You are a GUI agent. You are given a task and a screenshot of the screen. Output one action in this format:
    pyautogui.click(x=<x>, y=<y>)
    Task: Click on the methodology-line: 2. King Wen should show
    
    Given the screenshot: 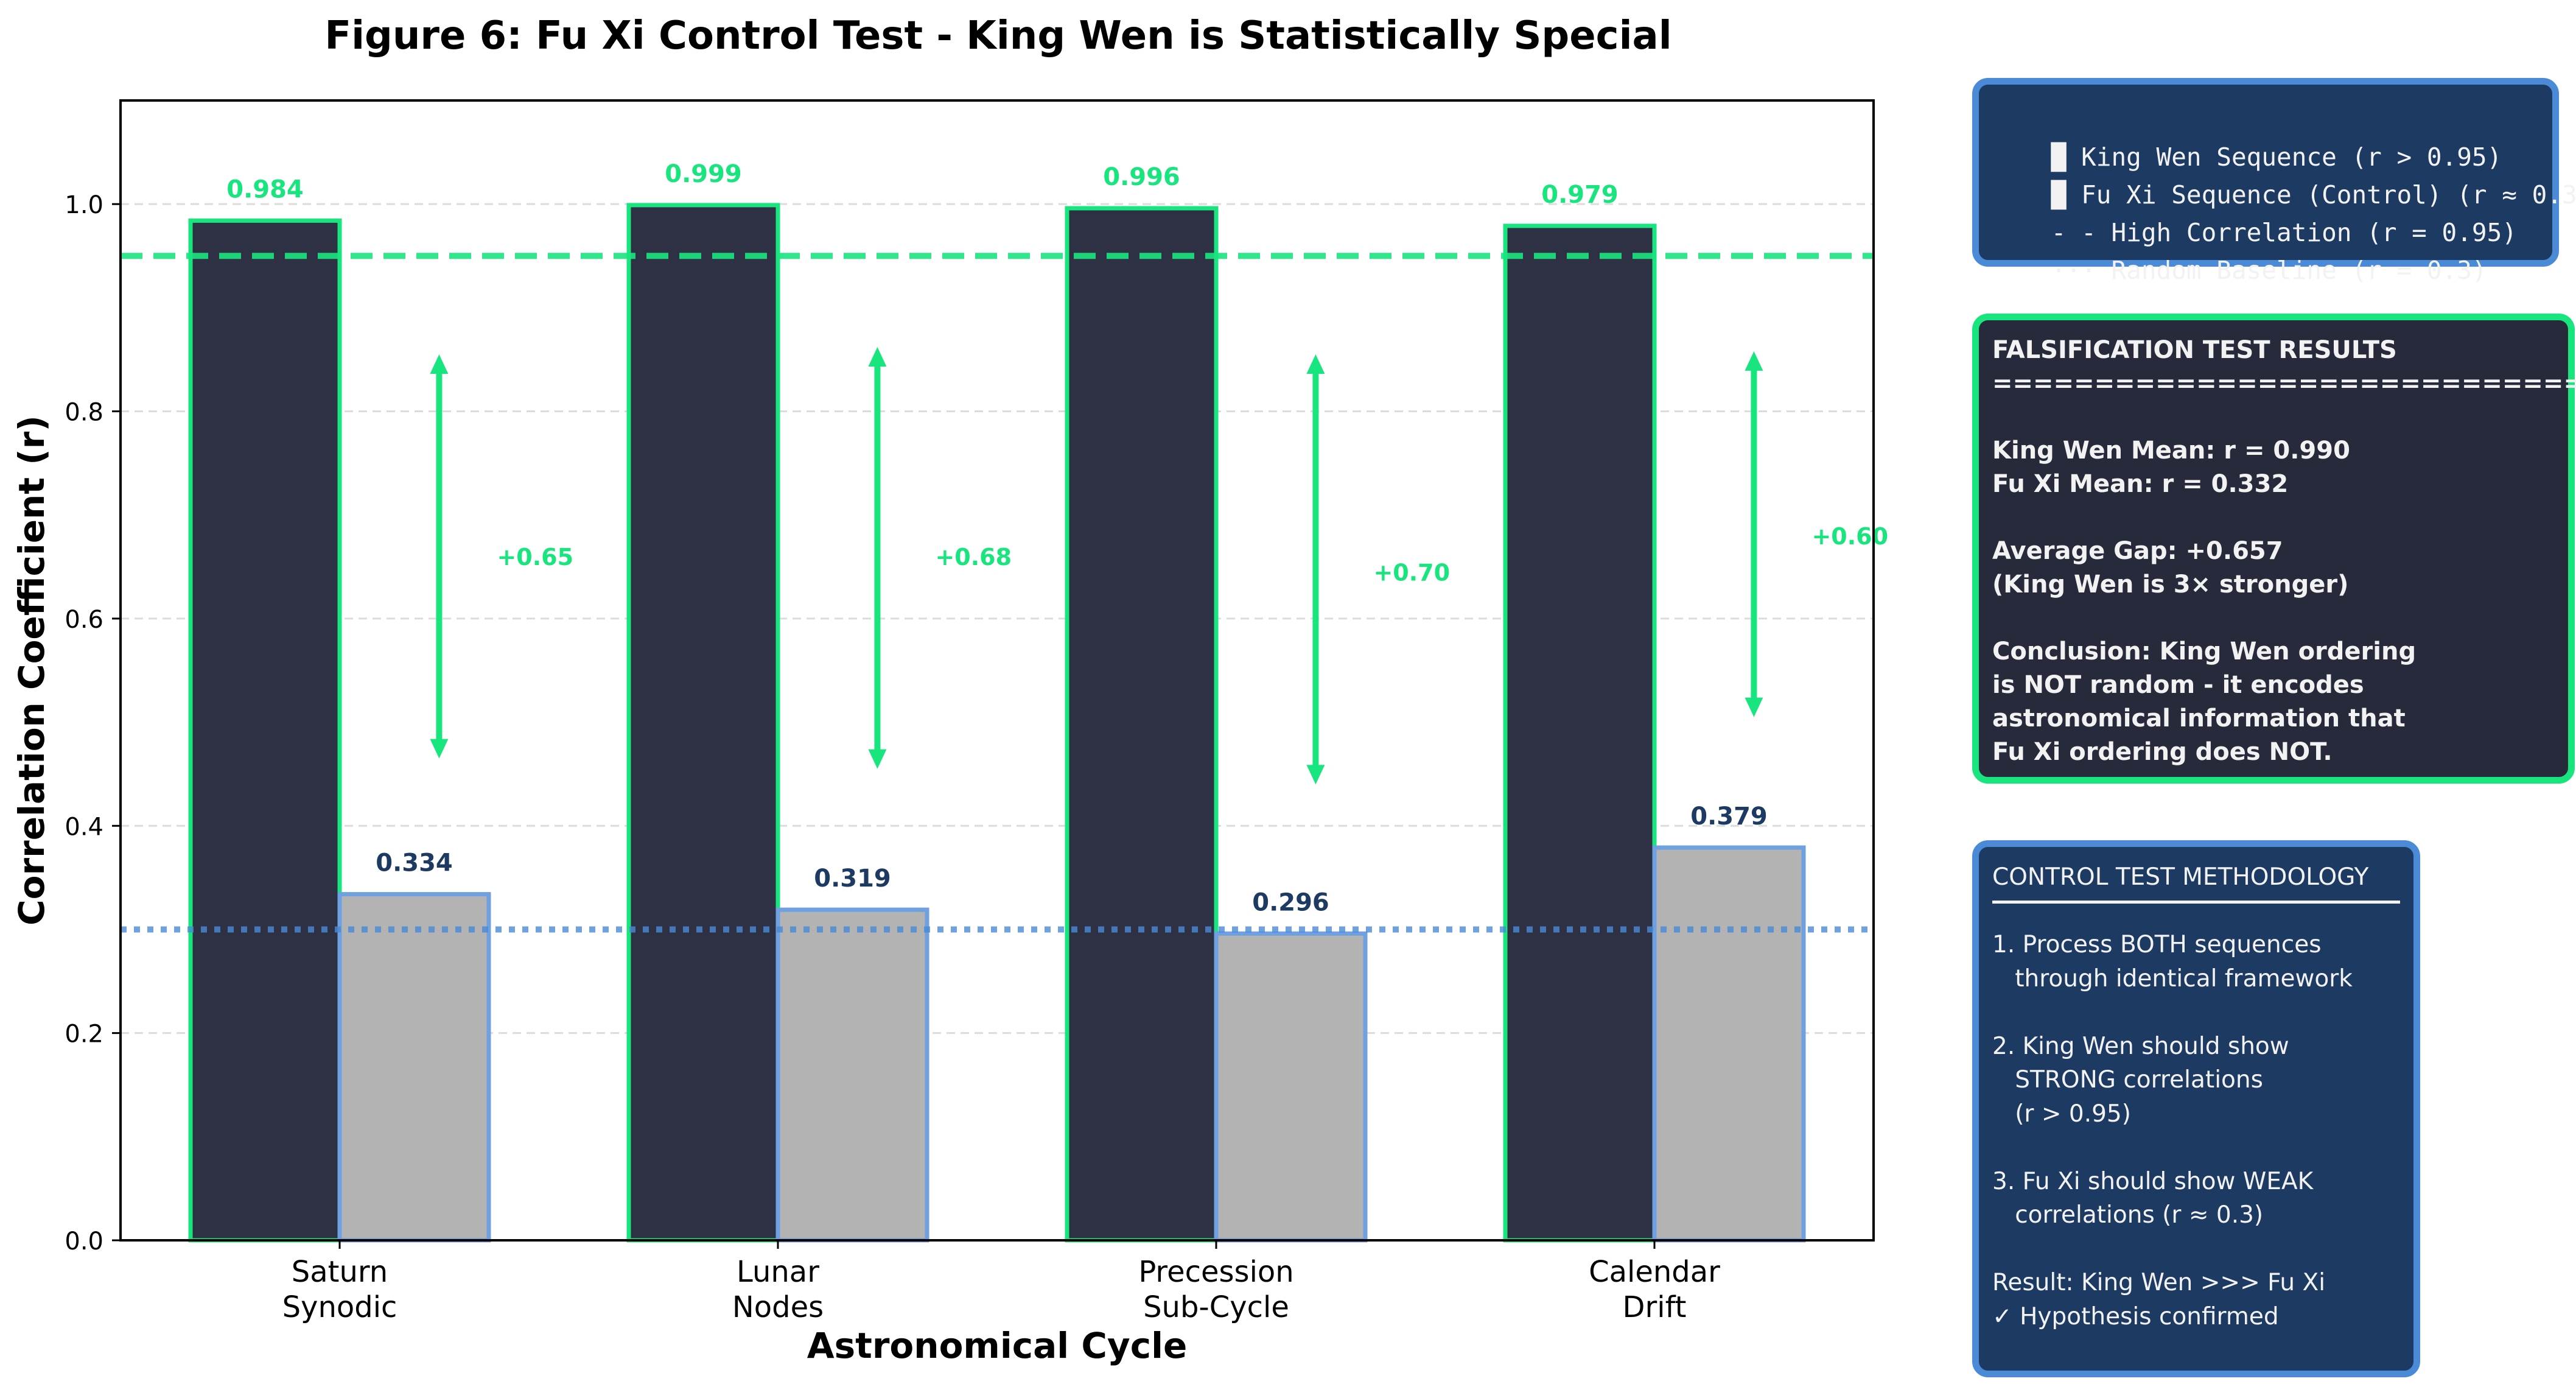 What is the action you would take?
    pyautogui.click(x=2140, y=1046)
    